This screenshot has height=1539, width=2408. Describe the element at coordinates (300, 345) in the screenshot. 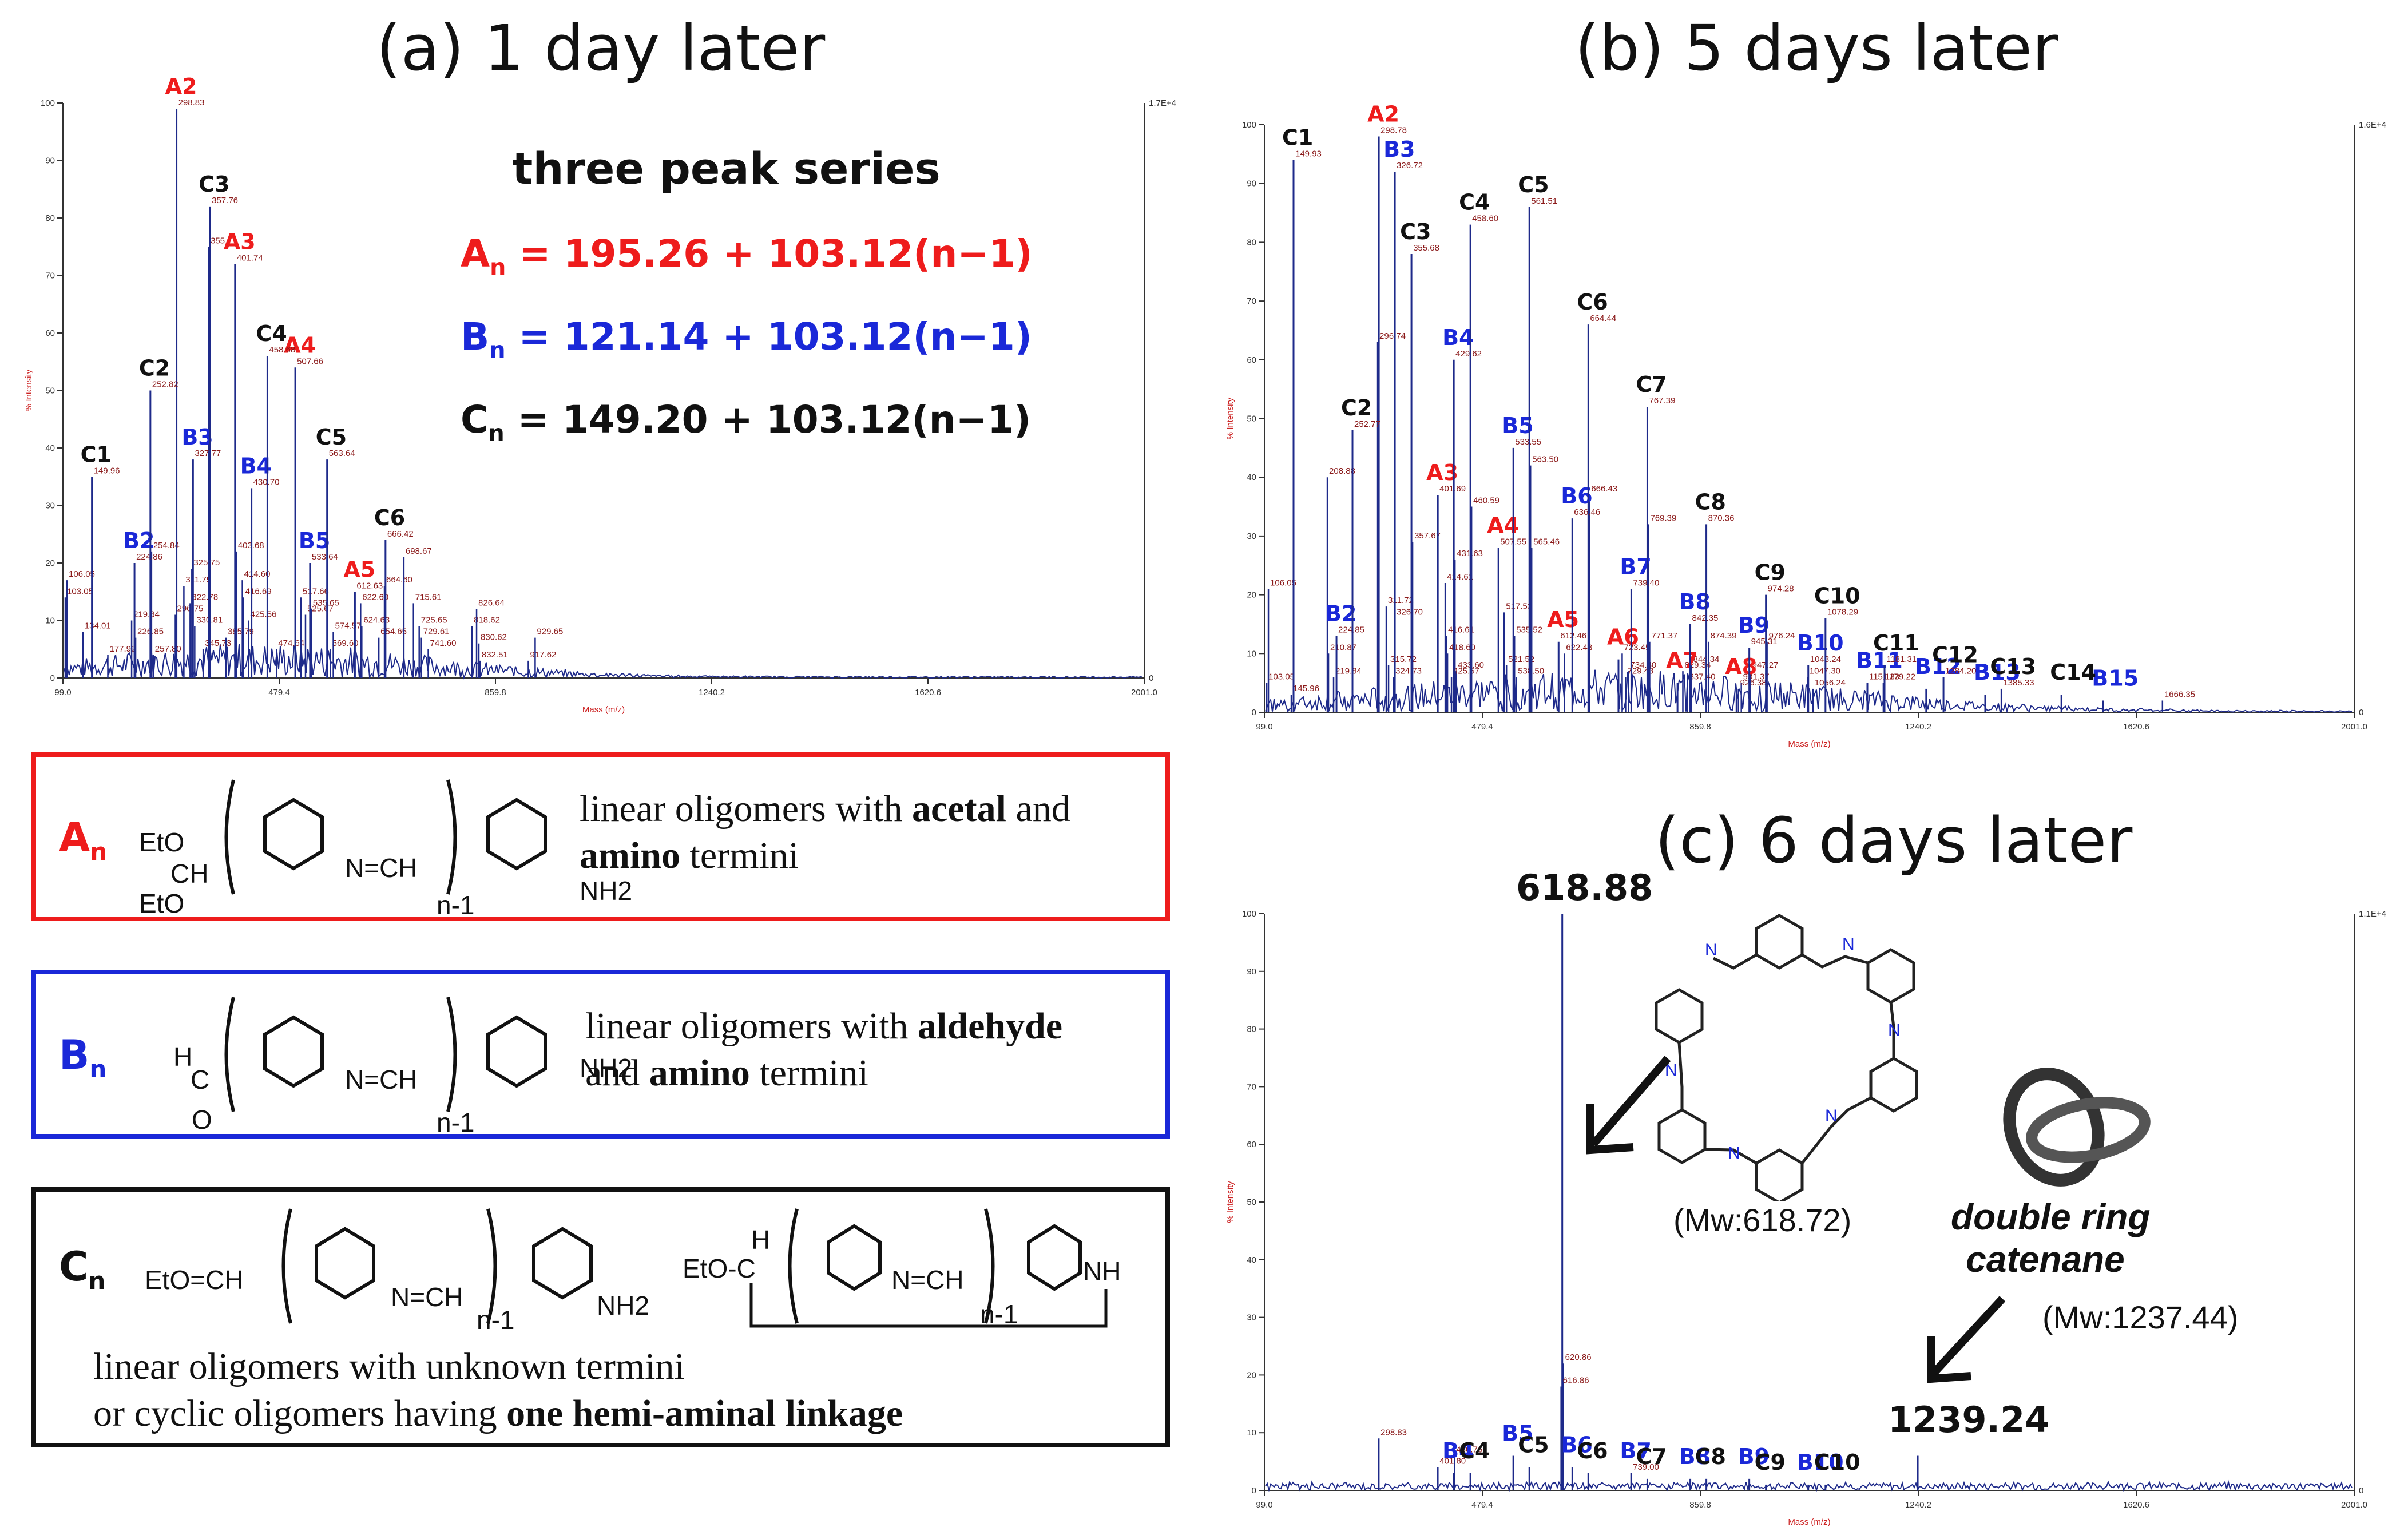

I see `series-peak-label: A4` at that location.